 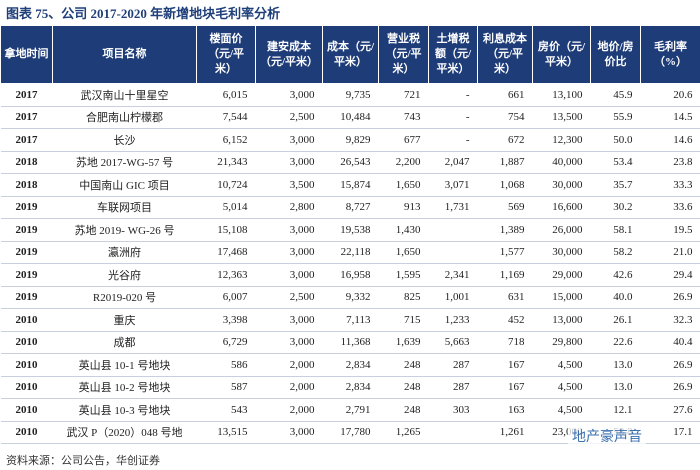 What do you see at coordinates (561, 140) in the screenshot?
I see `table-cell: 12,300` at bounding box center [561, 140].